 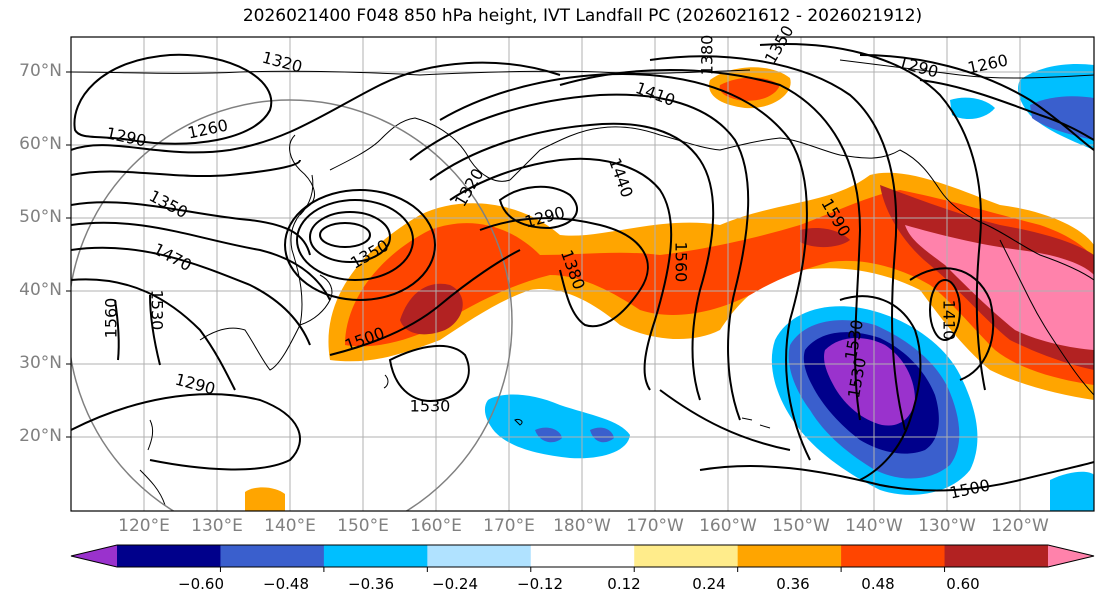 I want to click on lon-label-170w: 170°W, so click(x=655, y=526).